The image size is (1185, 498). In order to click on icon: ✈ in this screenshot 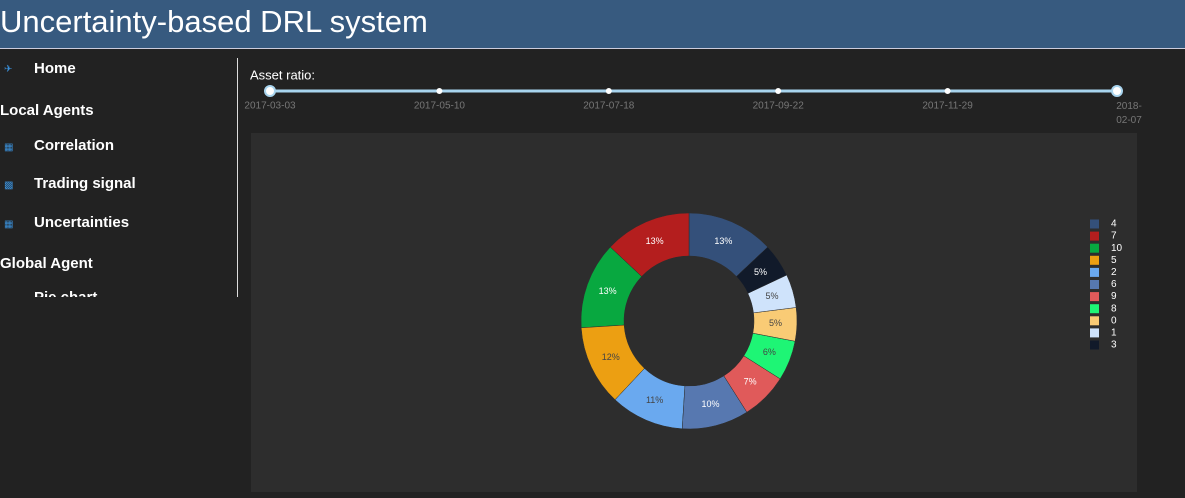, I will do `click(8, 69)`.